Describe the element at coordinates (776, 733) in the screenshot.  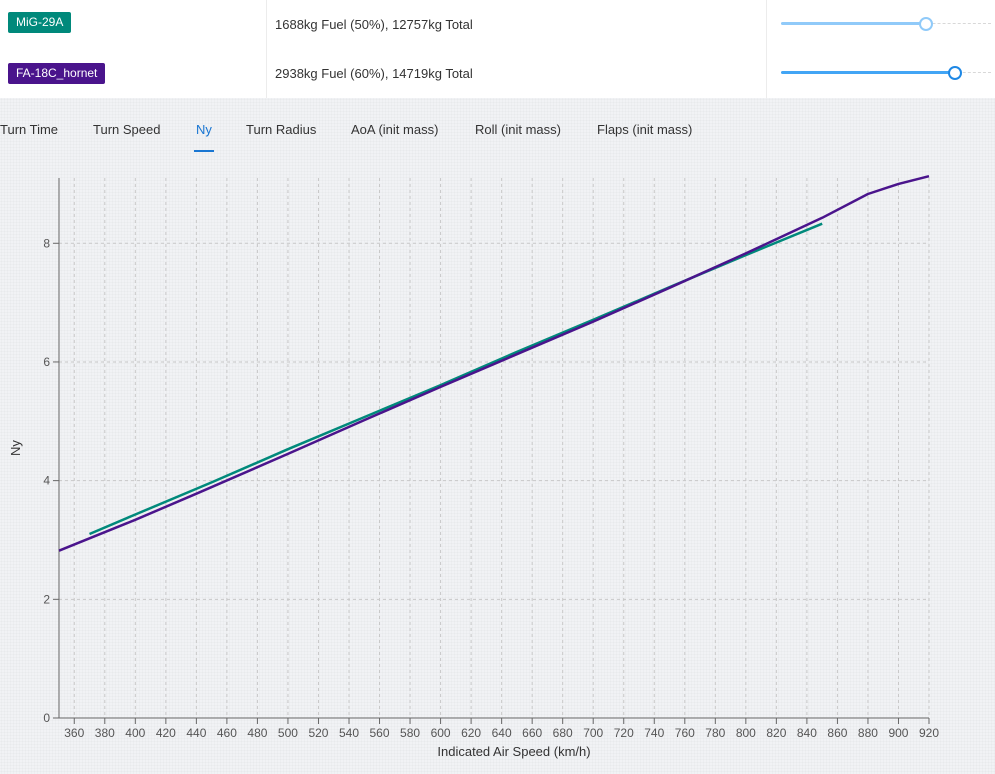
I see `x-tick-label: 820` at that location.